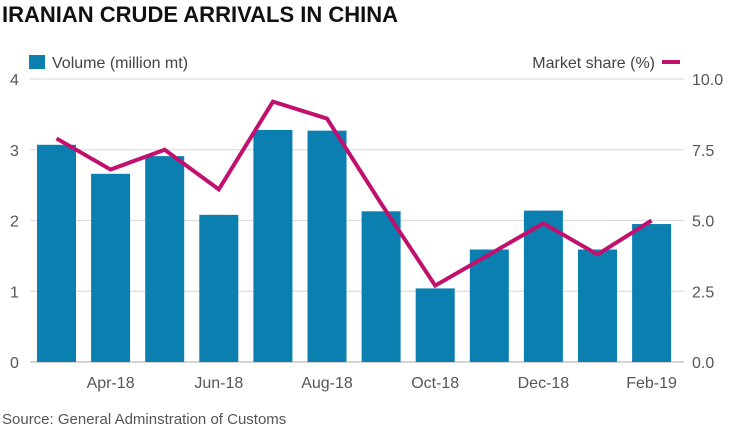  Describe the element at coordinates (200, 14) in the screenshot. I see `chart-title: IRANIAN CRUDE ARRIVALS IN CHINA` at that location.